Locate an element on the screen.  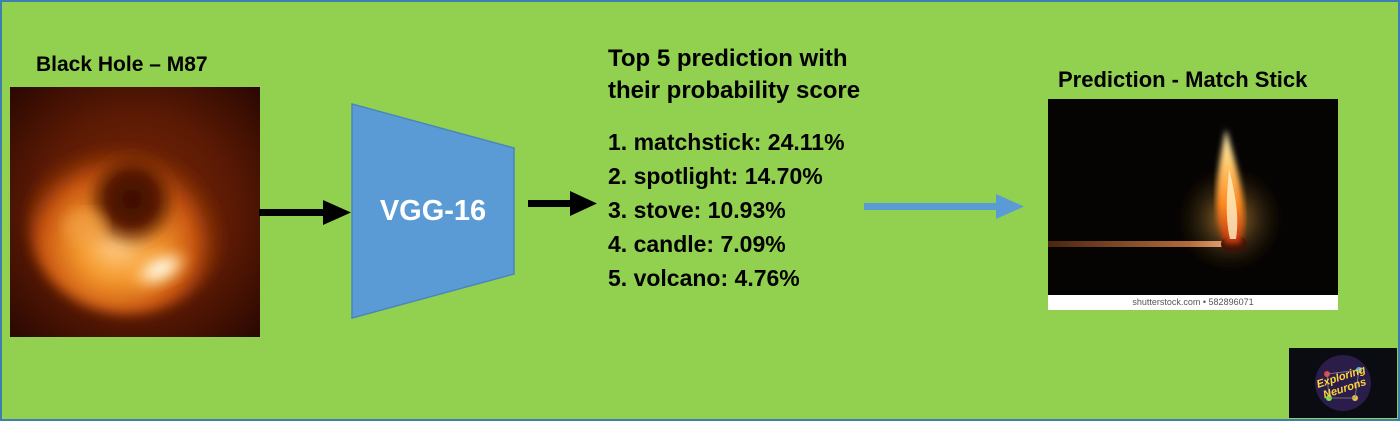
vgg16-model-shape is located at coordinates (433, 211).